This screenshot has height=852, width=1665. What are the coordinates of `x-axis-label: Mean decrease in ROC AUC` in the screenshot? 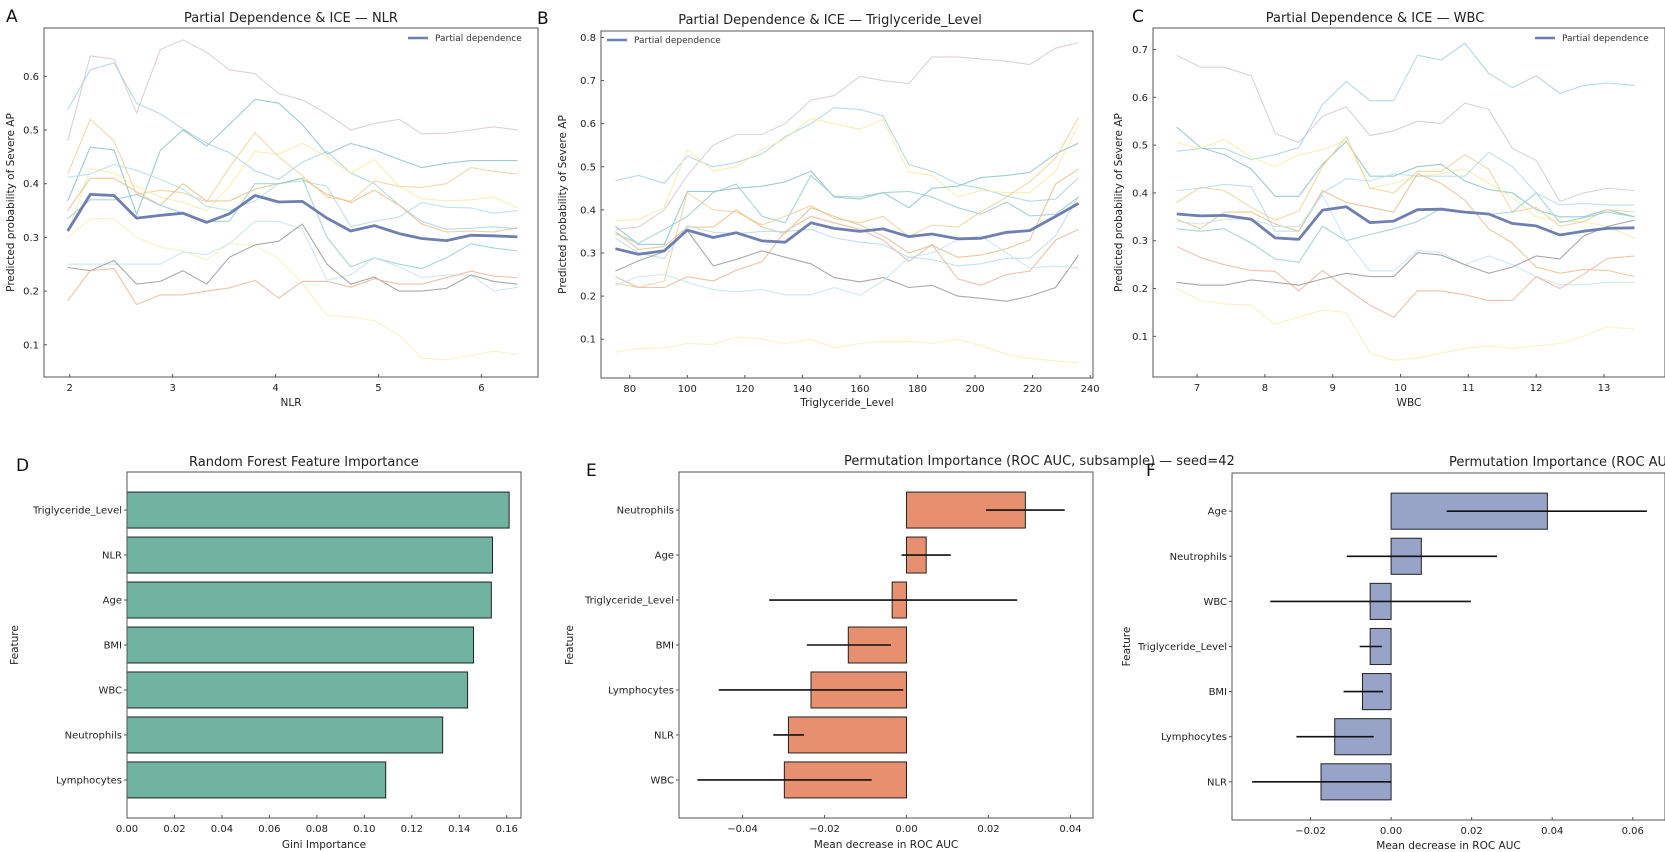 It's located at (1448, 846).